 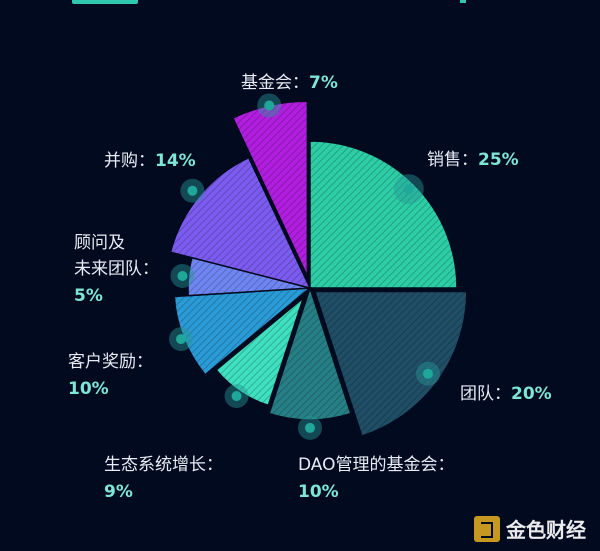 I want to click on slice-label-6: 顾问及未来团队： 5%, so click(x=116, y=269).